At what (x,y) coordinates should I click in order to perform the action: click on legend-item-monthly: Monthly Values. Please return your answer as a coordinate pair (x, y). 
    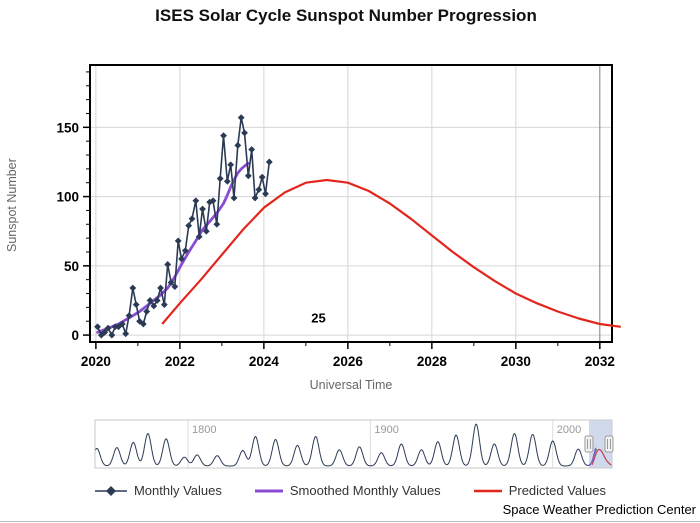
    Looking at the image, I should click on (158, 490).